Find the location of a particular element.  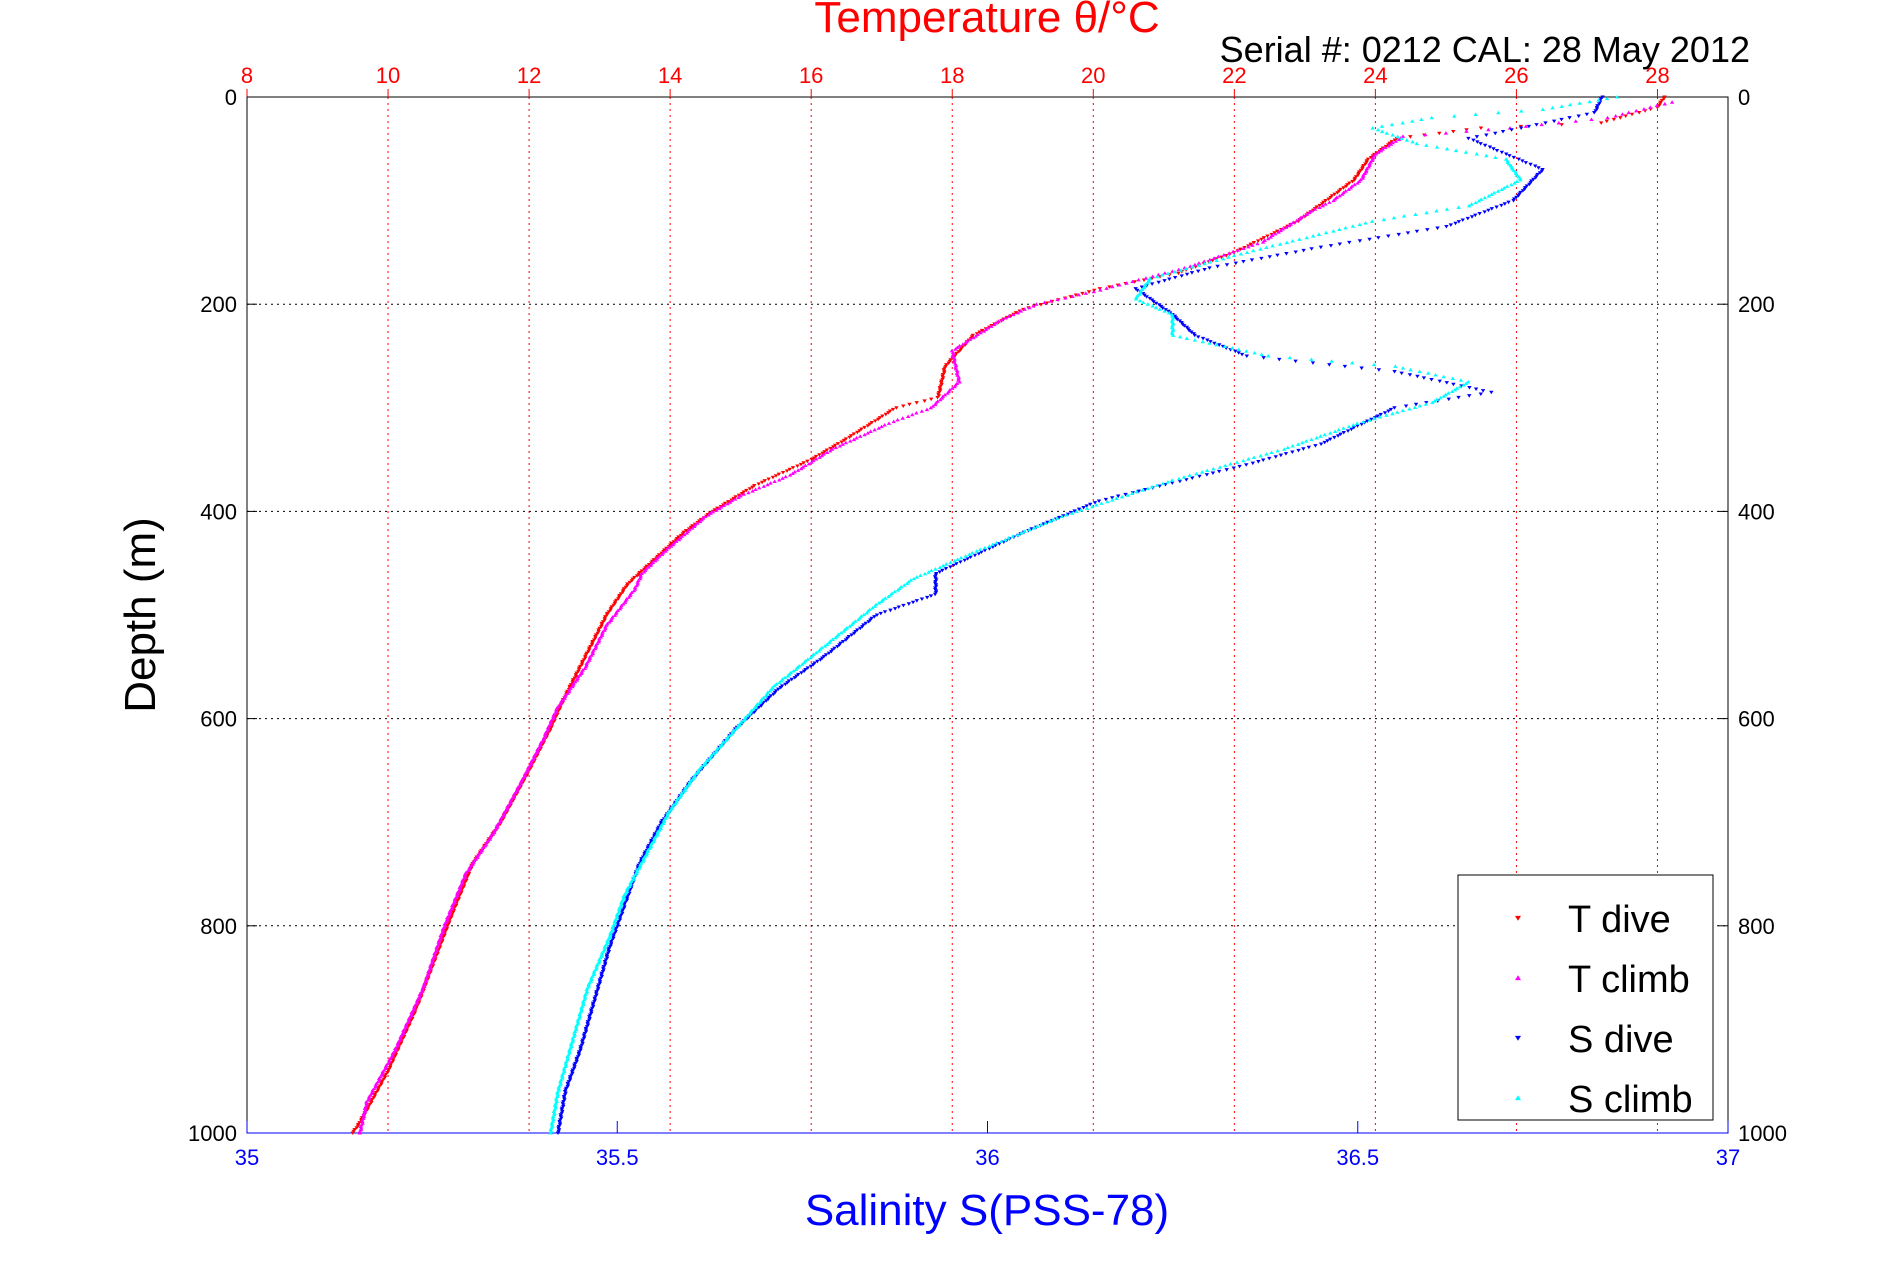

bottom-tick-label: 36.5 is located at coordinates (1357, 1157).